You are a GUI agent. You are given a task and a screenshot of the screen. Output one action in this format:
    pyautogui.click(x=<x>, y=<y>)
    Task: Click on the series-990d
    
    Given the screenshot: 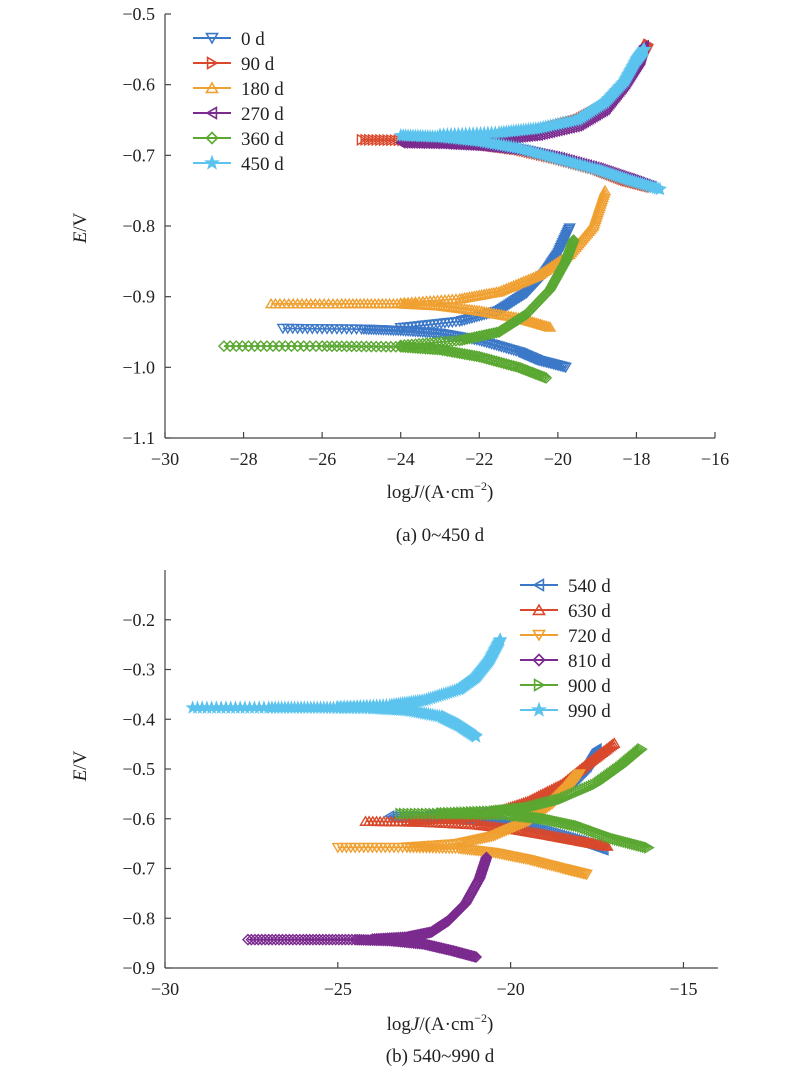 What is the action you would take?
    pyautogui.click(x=346, y=687)
    